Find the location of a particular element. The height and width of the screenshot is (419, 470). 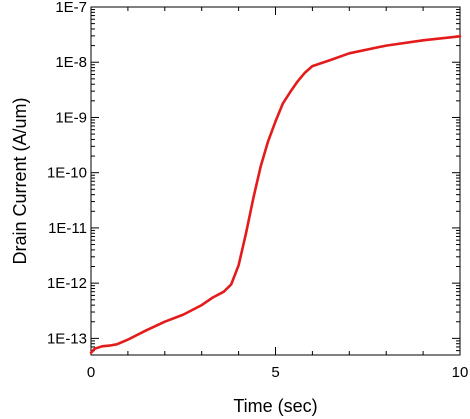

y-tick-label: 1E-10 is located at coordinates (67, 173).